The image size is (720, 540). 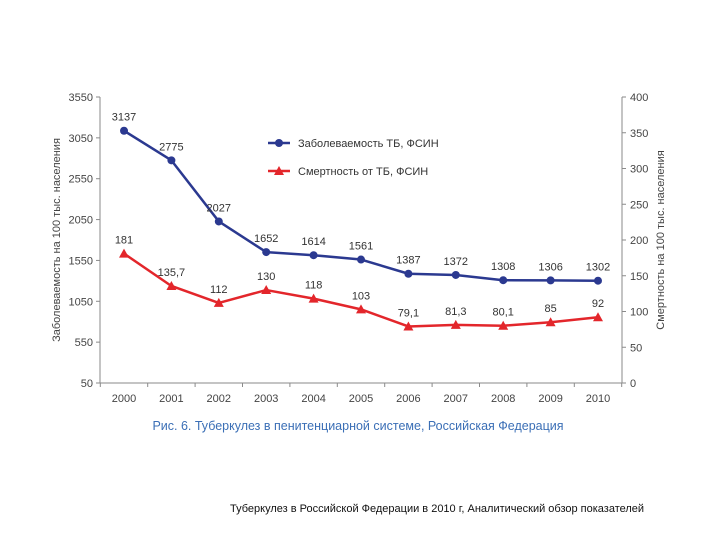 I want to click on legend-incidence-label: Заболеваемость ТБ, ФСИН, so click(x=368, y=144).